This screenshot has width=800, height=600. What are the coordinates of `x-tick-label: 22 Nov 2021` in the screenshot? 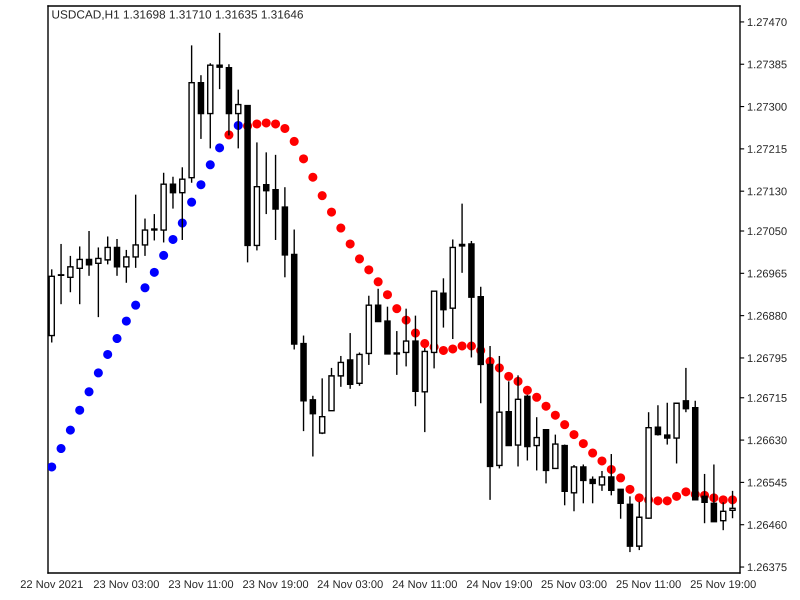 It's located at (51, 584).